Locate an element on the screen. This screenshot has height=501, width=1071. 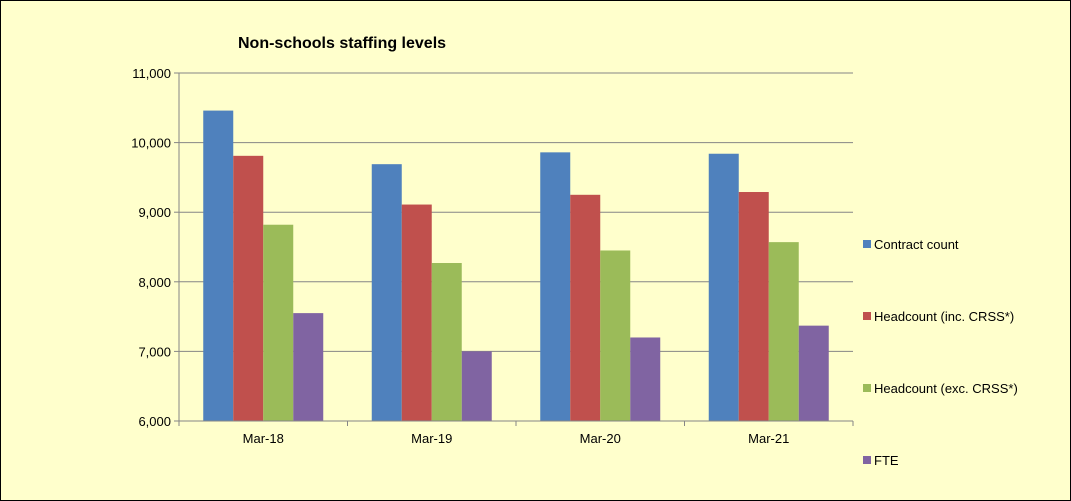
x-tick-label: Mar-19 is located at coordinates (431, 438).